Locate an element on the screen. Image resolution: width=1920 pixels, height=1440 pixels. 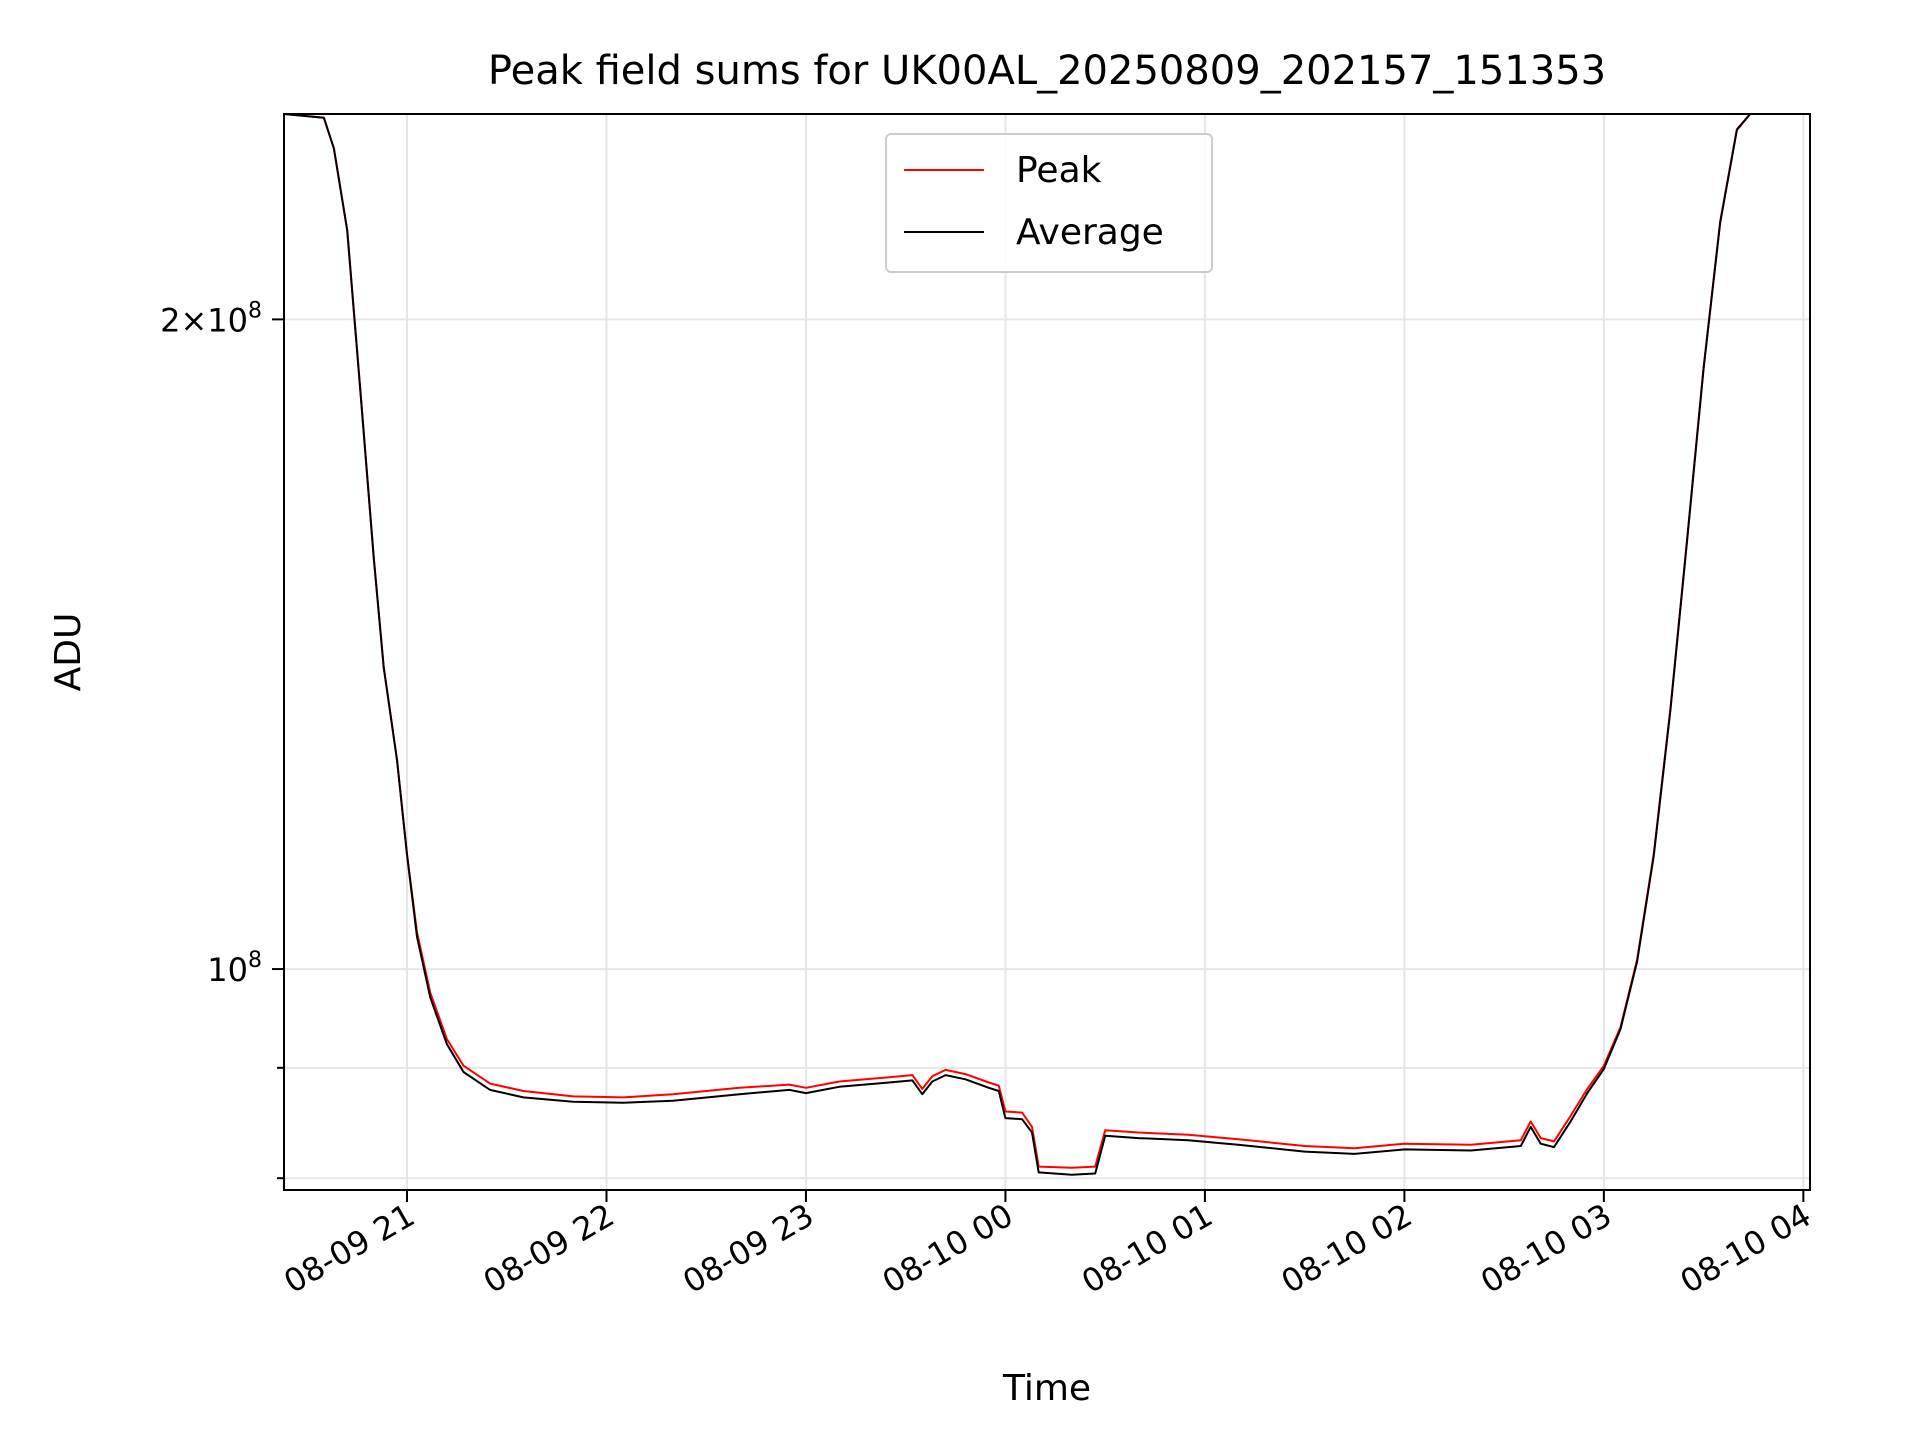
legend-box is located at coordinates (1049, 203).